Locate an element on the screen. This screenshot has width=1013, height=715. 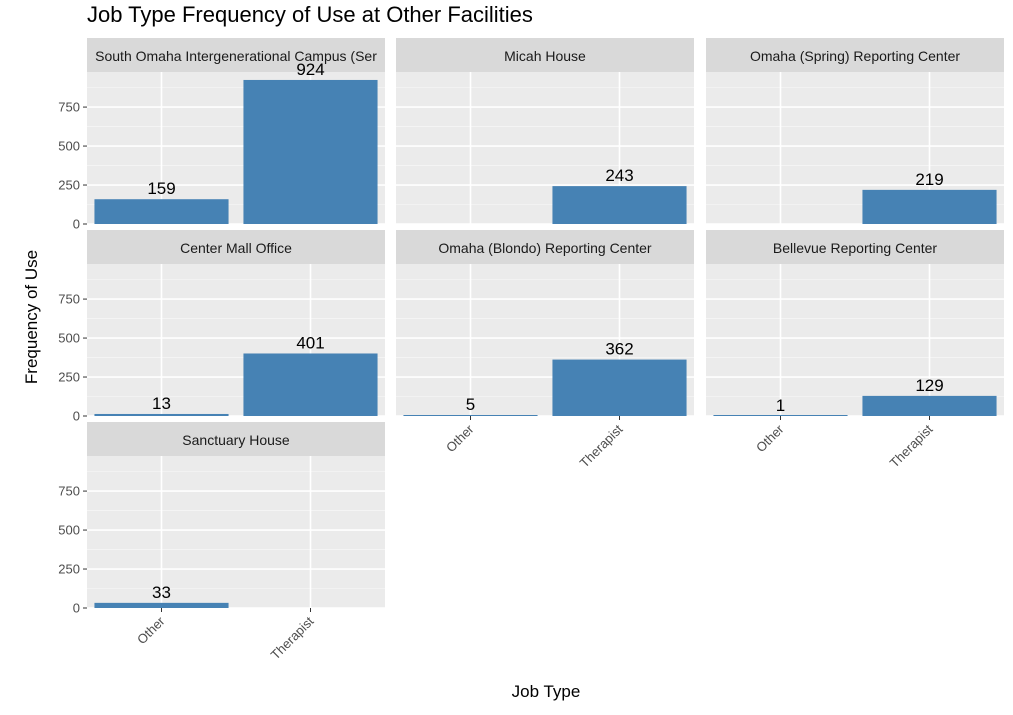
facet-strip-label: Micah House is located at coordinates (545, 56).